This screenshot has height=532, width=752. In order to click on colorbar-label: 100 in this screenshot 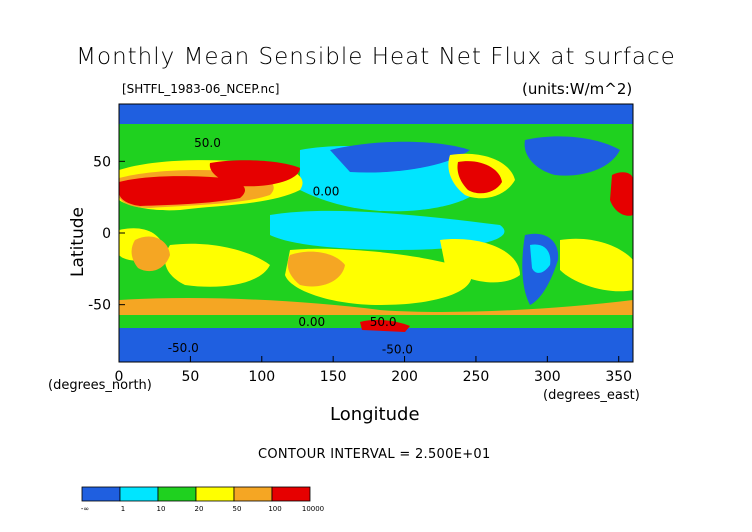, I will do `click(274, 509)`.